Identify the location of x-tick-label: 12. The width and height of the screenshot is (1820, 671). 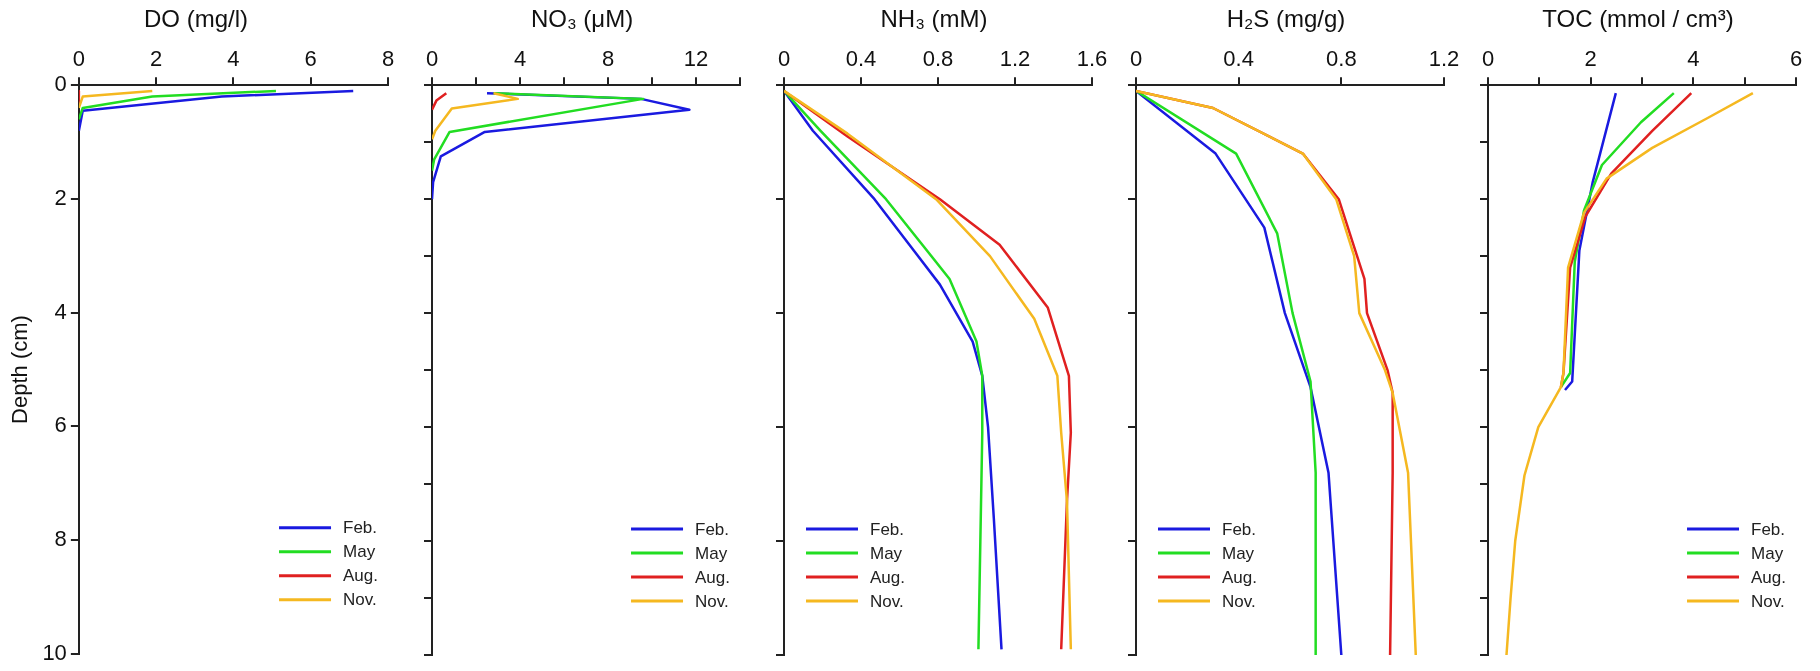
(696, 59).